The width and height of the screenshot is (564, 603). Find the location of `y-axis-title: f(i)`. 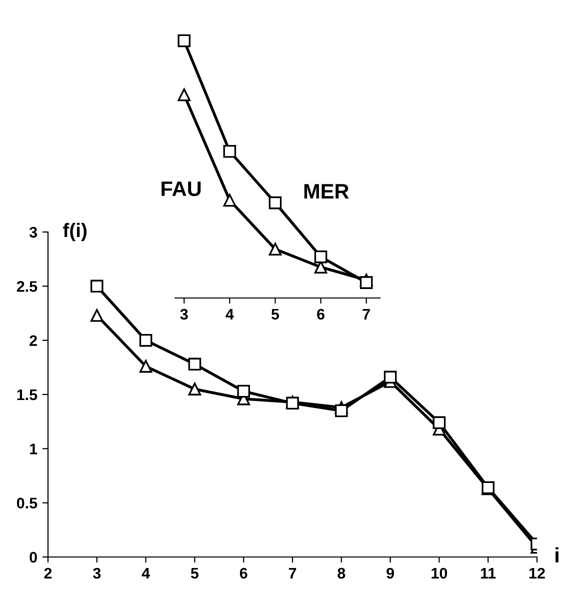

y-axis-title: f(i) is located at coordinates (75, 232).